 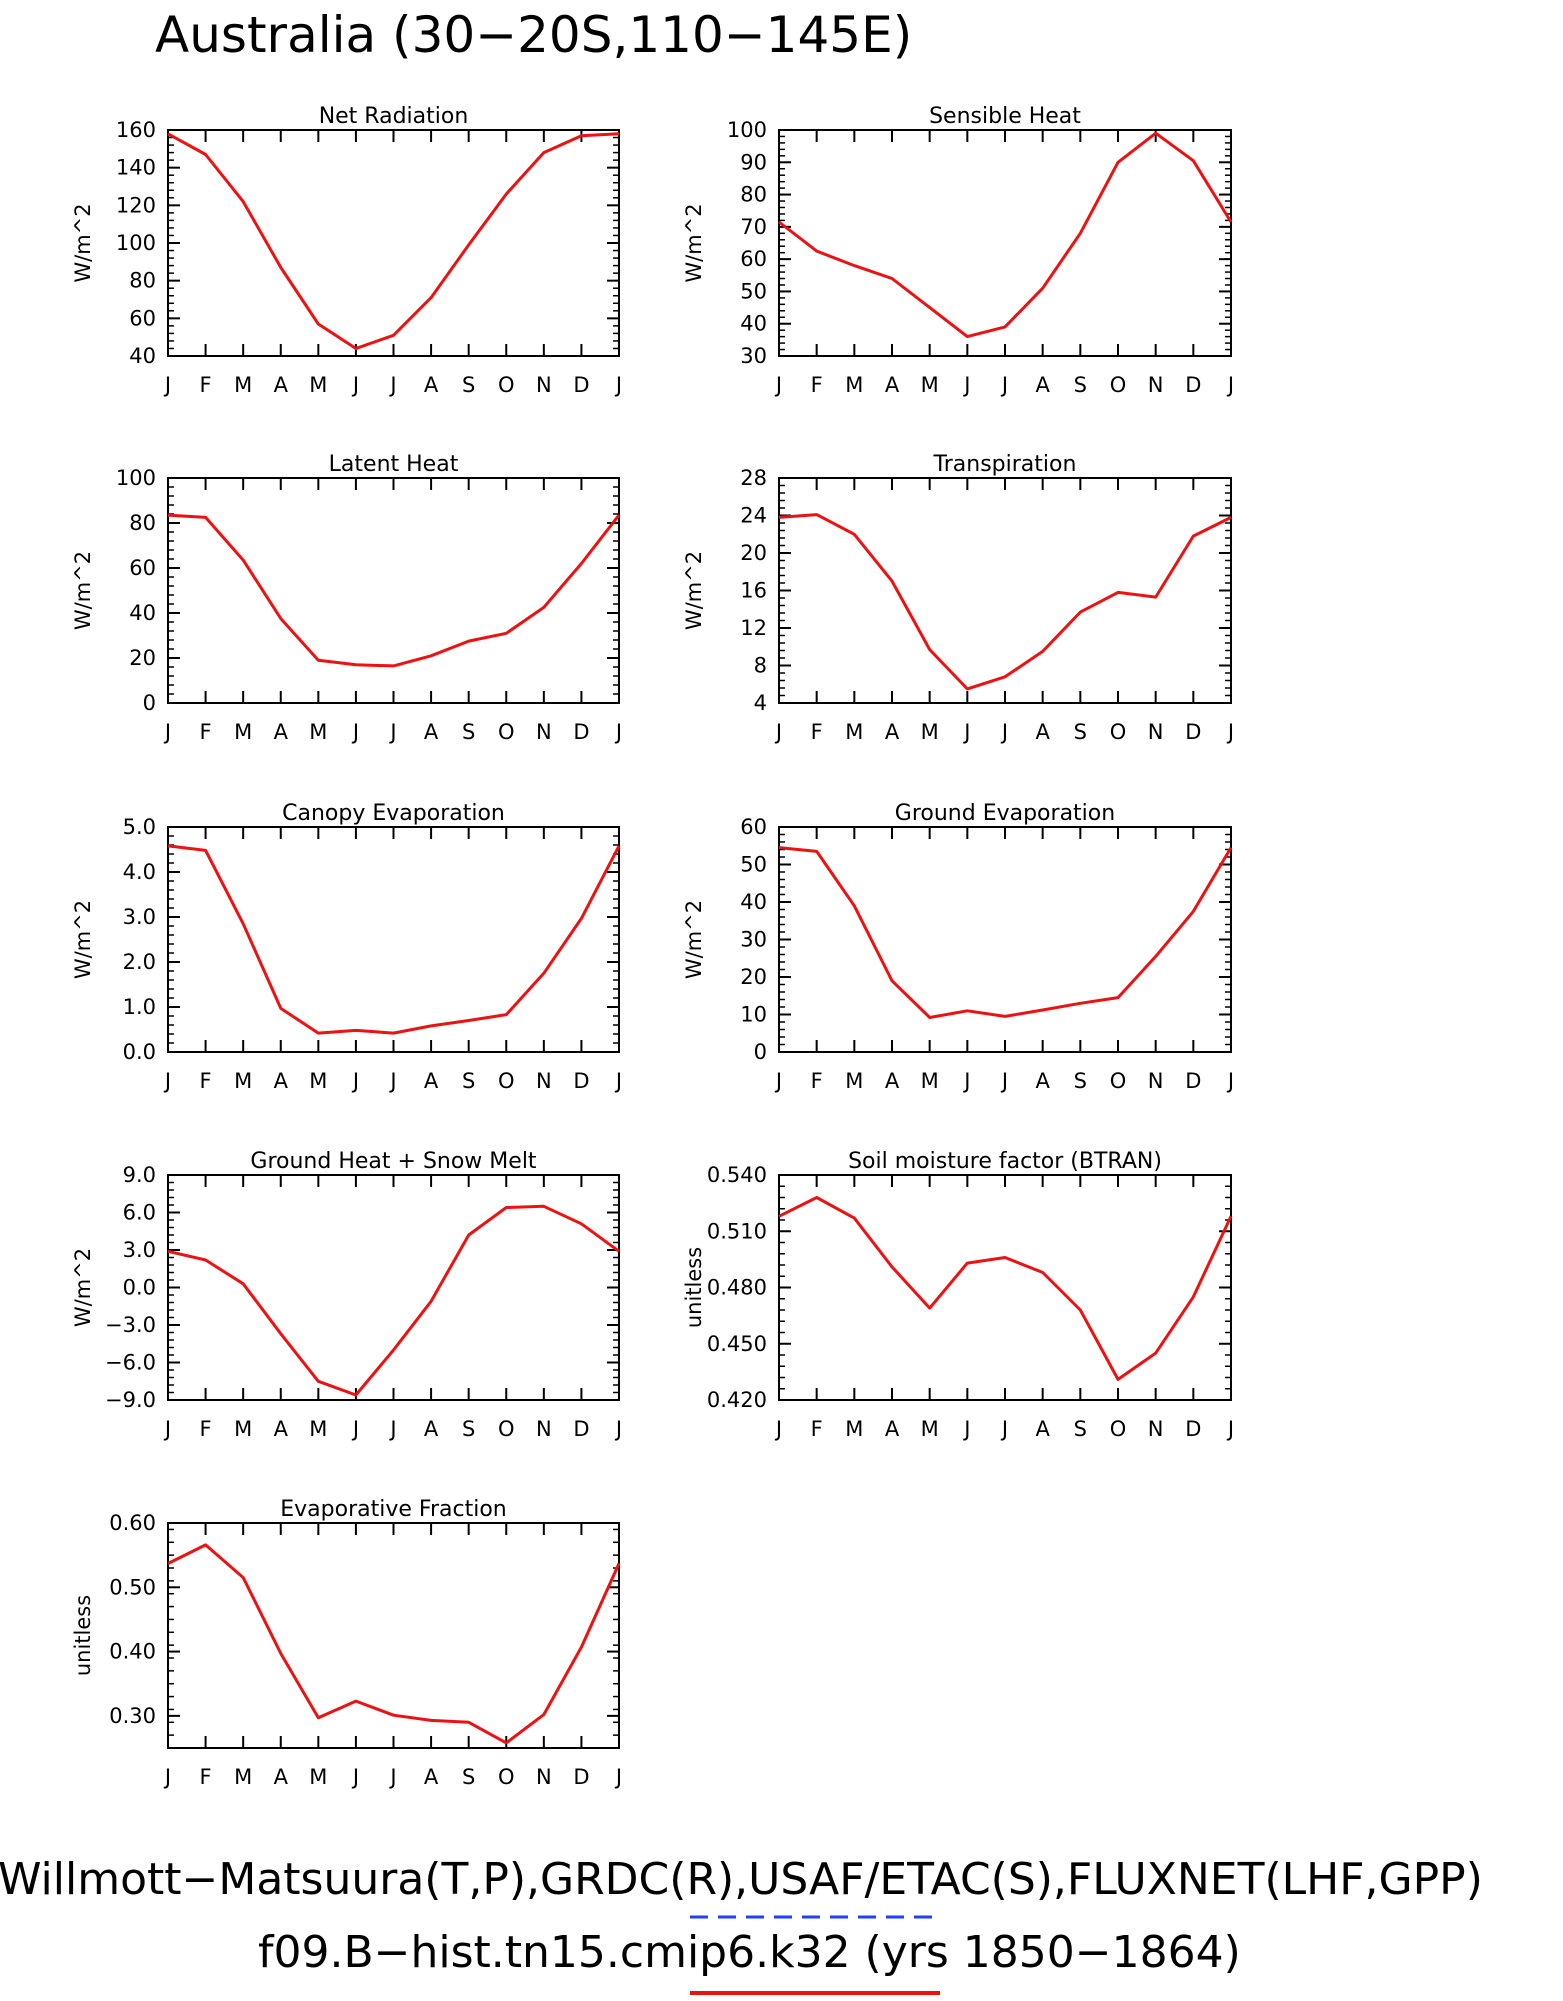 I want to click on y-tick-label: 100, so click(x=136, y=243).